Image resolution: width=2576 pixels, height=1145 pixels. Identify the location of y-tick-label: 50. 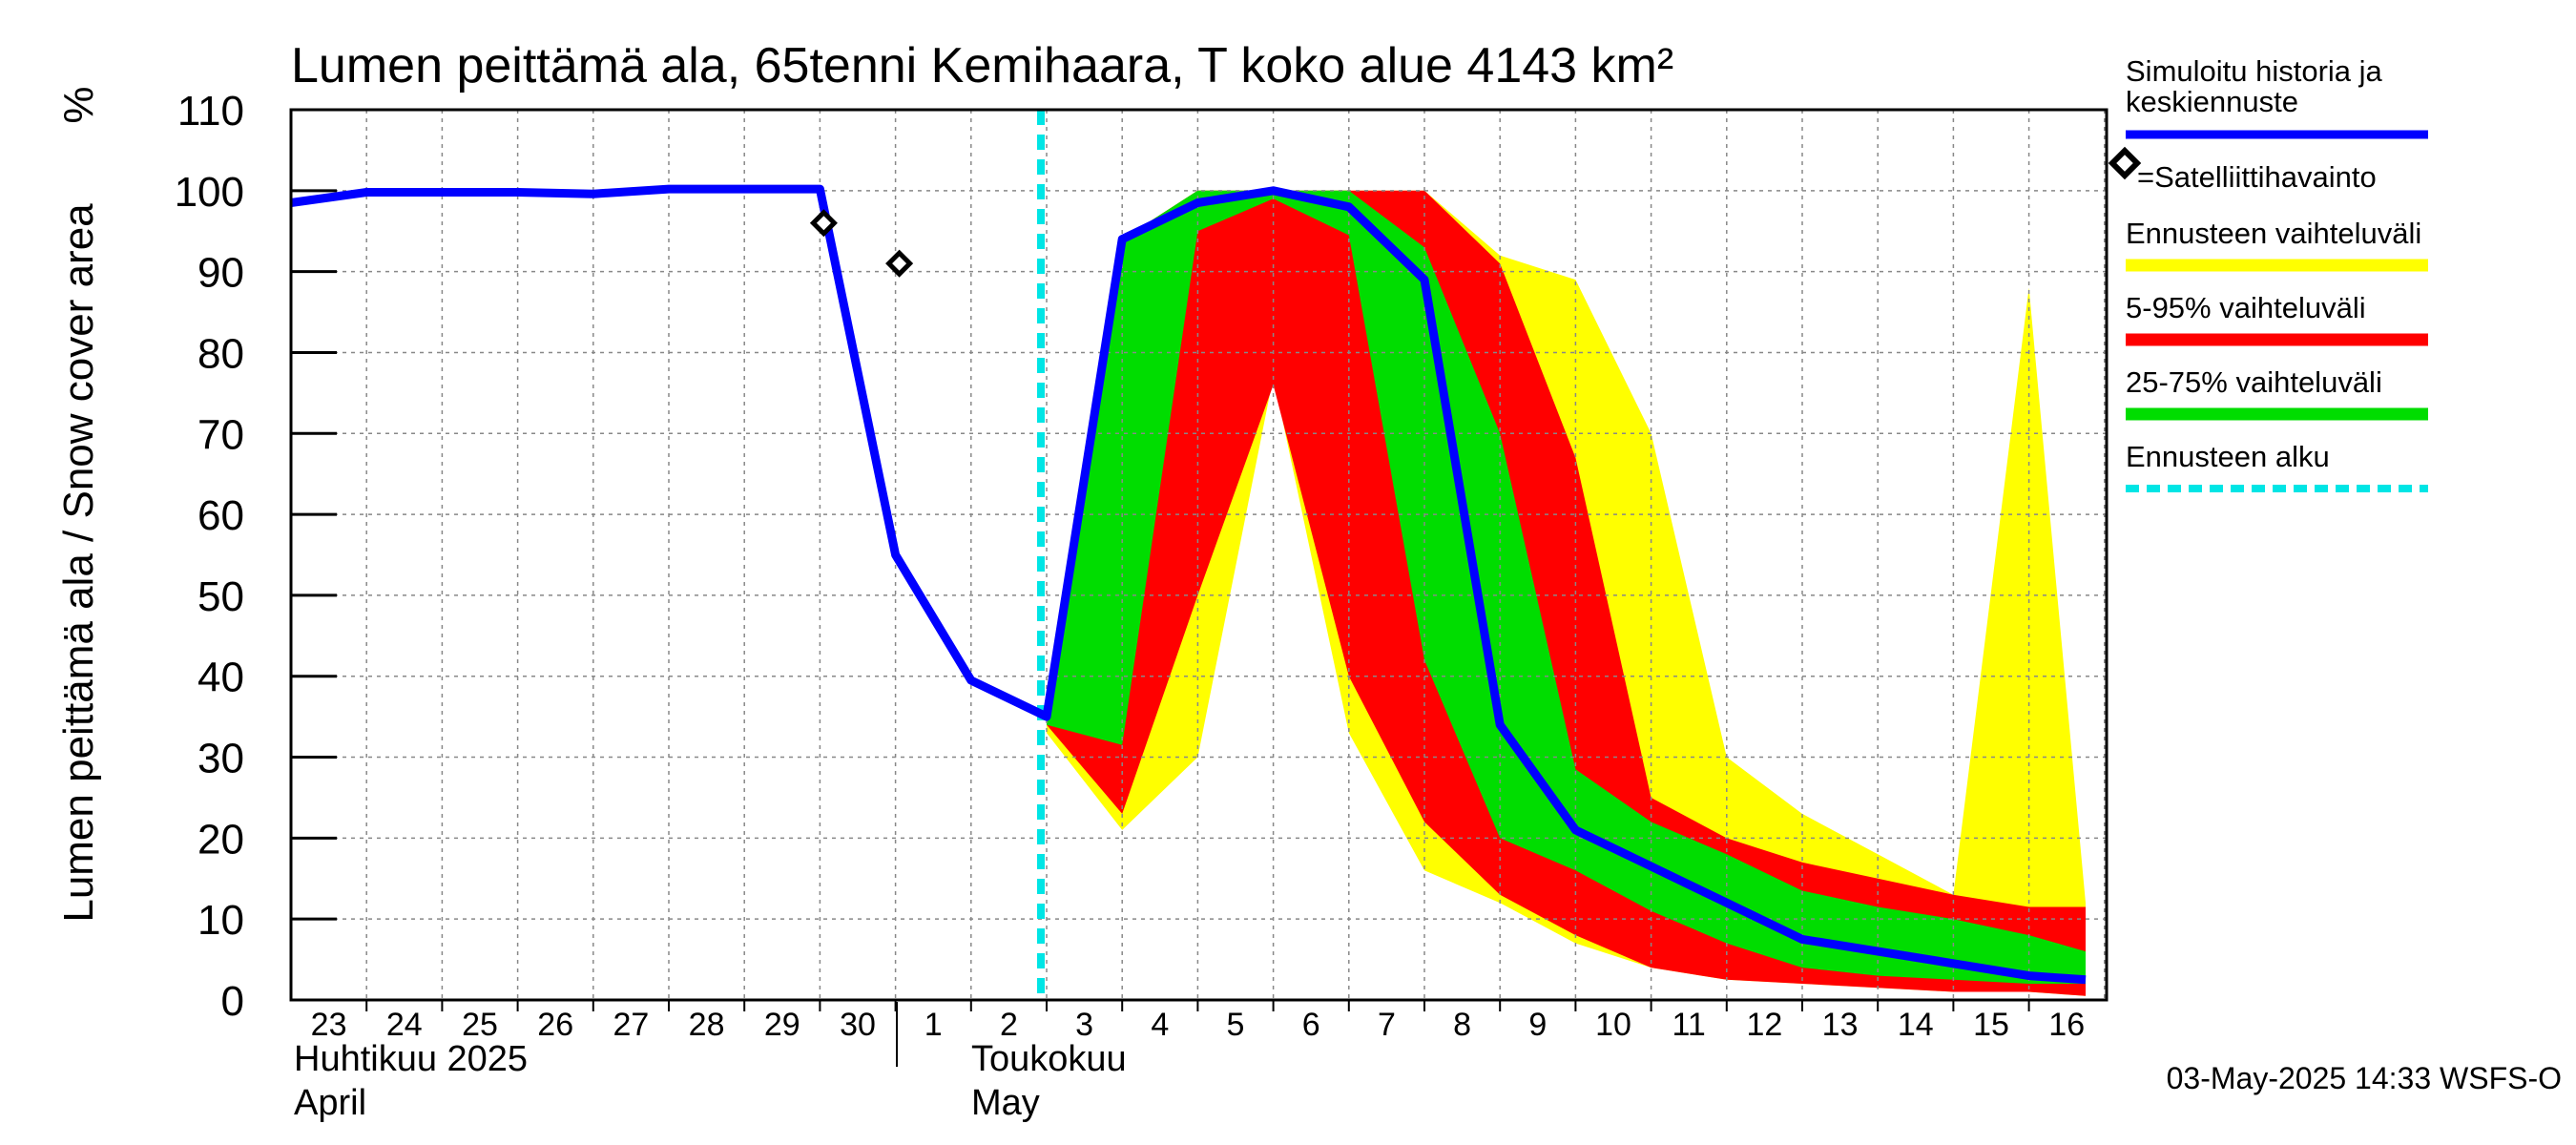
(220, 596).